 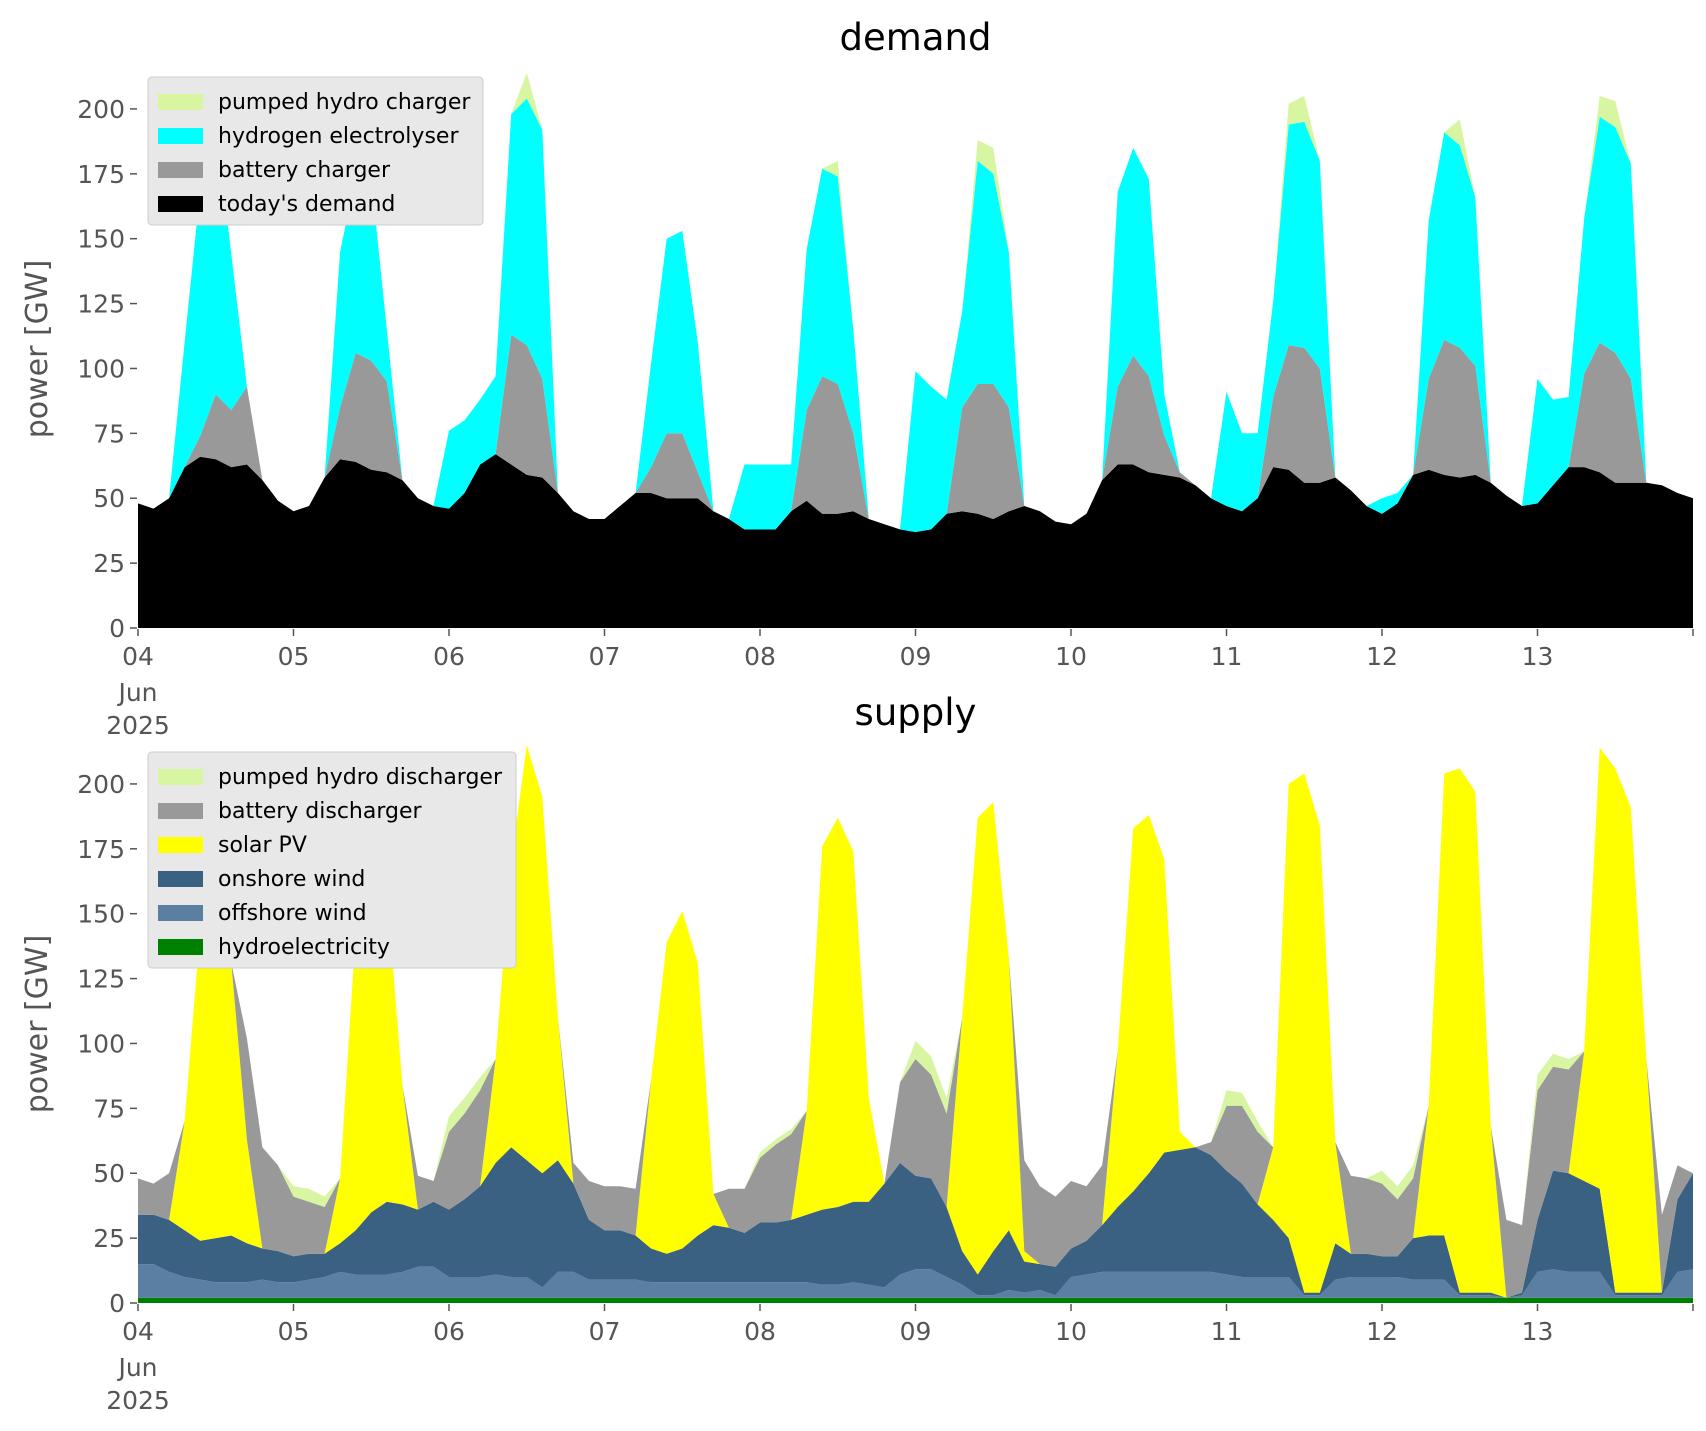 What do you see at coordinates (320, 811) in the screenshot?
I see `legend-label-battery-discharger: battery discharger` at bounding box center [320, 811].